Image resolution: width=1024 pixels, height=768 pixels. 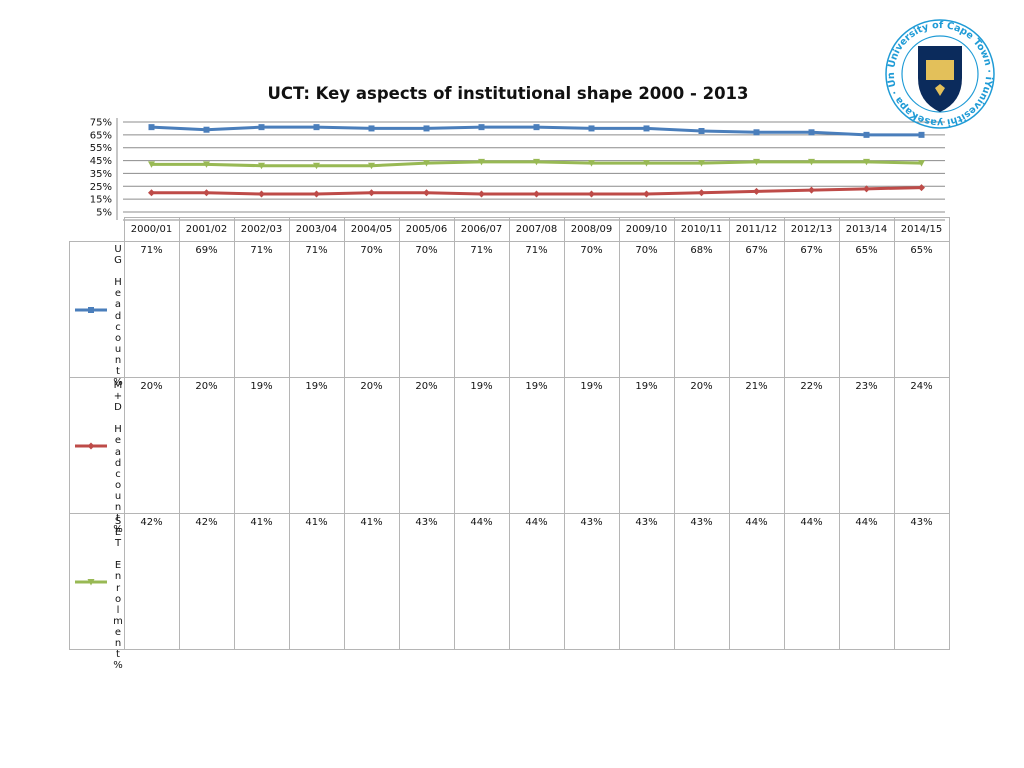 I want to click on y-tick-label: 65%, so click(x=101, y=135).